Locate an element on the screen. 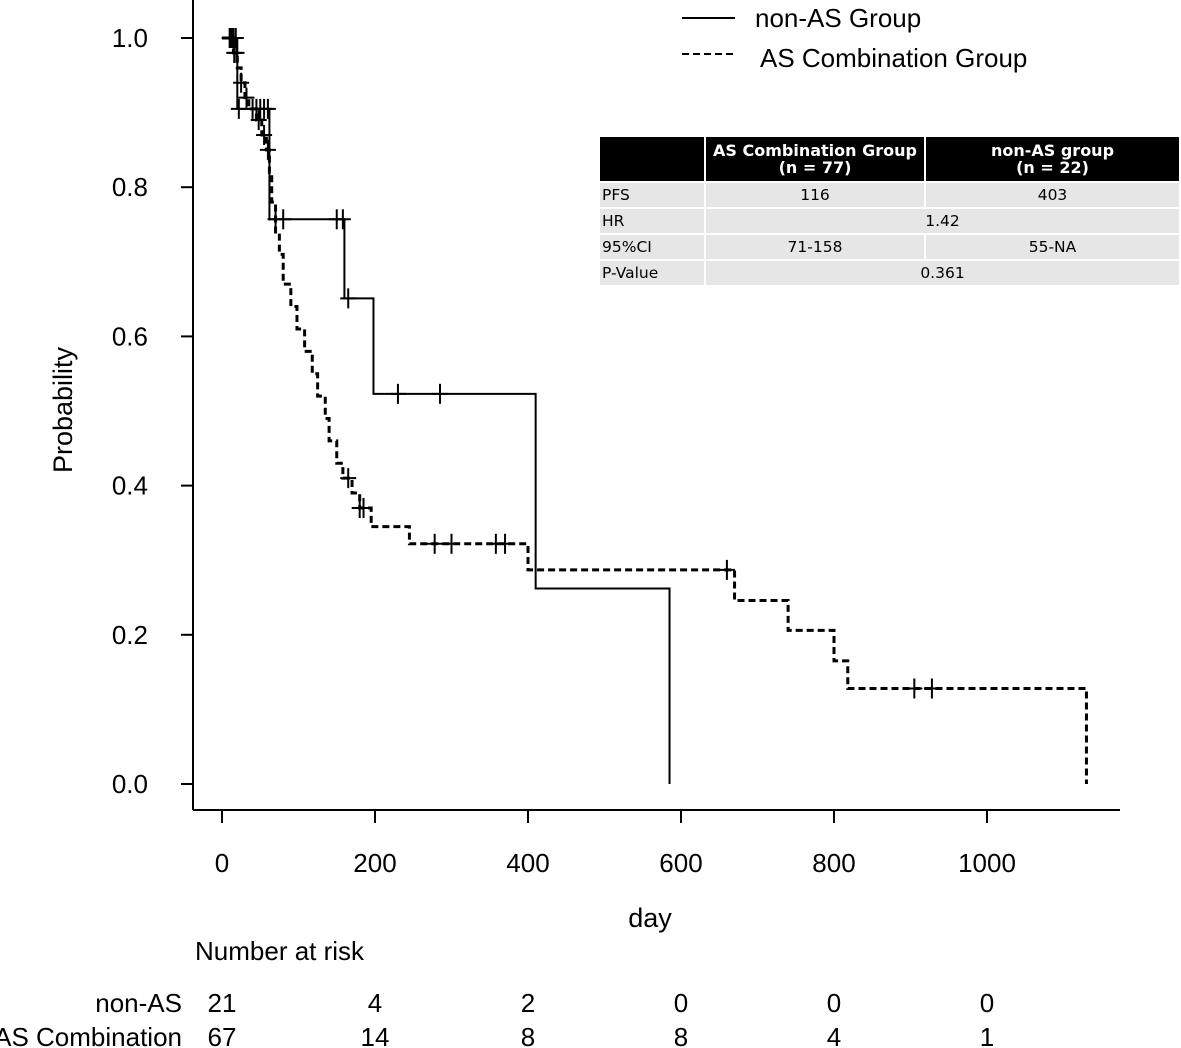 Image resolution: width=1181 pixels, height=1048 pixels. stats-row-ci: 95%CI 71-158 55-NA is located at coordinates (889, 246).